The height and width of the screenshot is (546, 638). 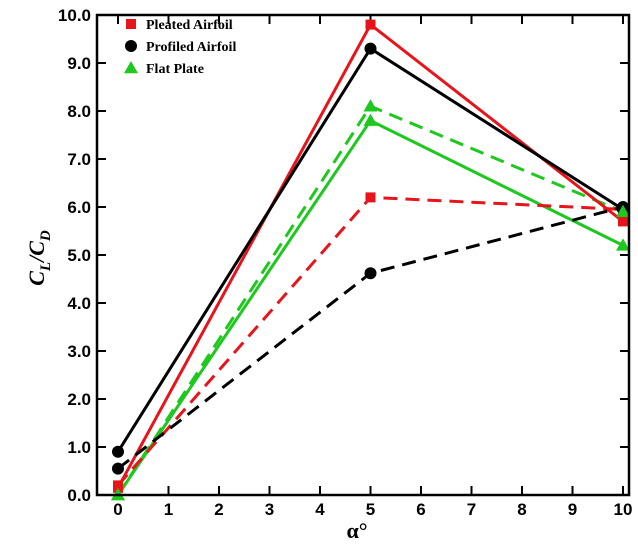 What do you see at coordinates (356, 530) in the screenshot?
I see `x-axis-label: α°` at bounding box center [356, 530].